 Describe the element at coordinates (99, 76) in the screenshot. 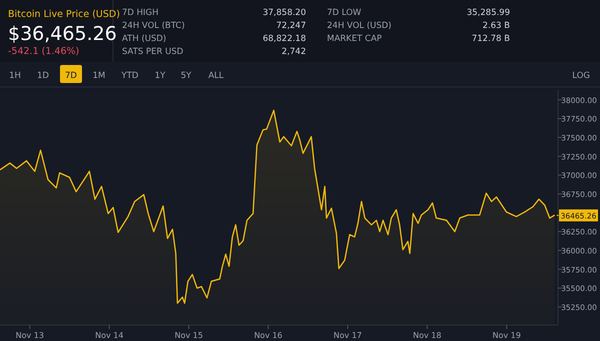

I see `text: 1M` at that location.